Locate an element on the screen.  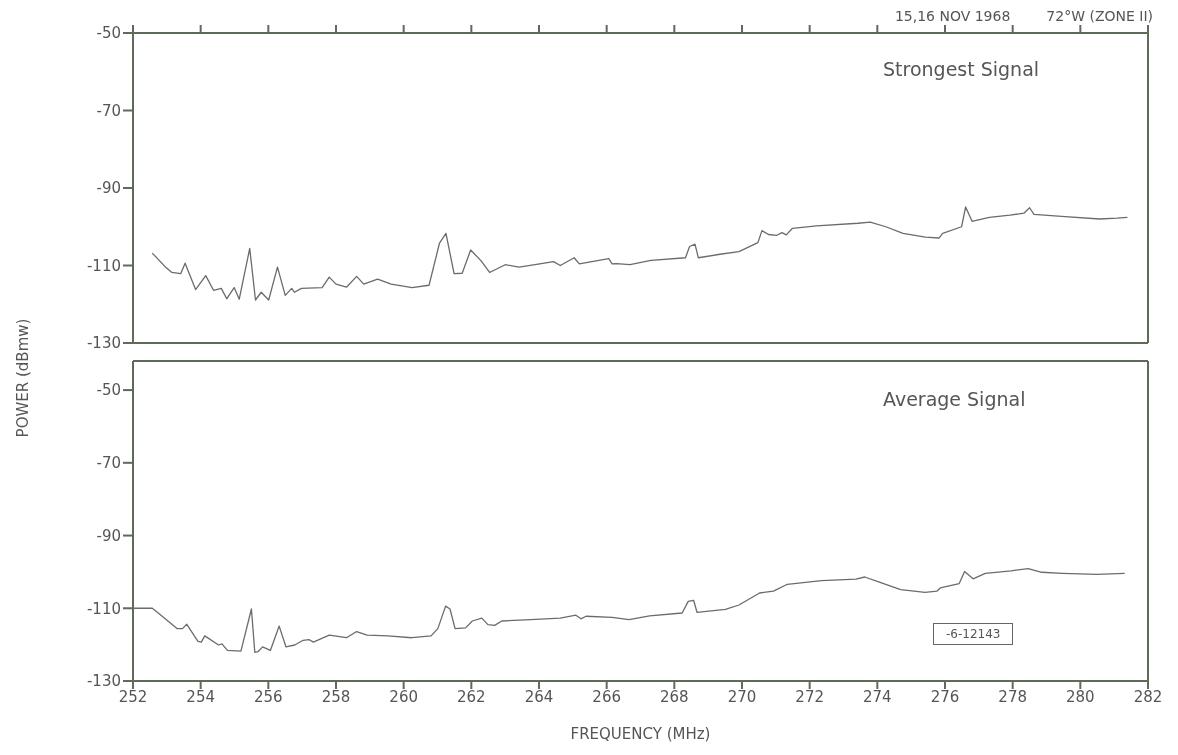
x-tick-label: 274 is located at coordinates (877, 696).